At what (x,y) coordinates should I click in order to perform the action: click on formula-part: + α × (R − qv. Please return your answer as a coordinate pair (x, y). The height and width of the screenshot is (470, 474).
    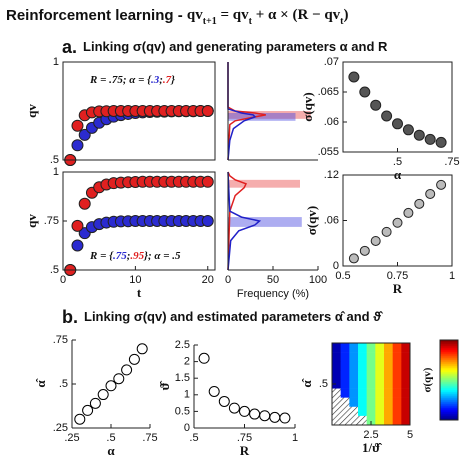
    Looking at the image, I should click on (296, 15).